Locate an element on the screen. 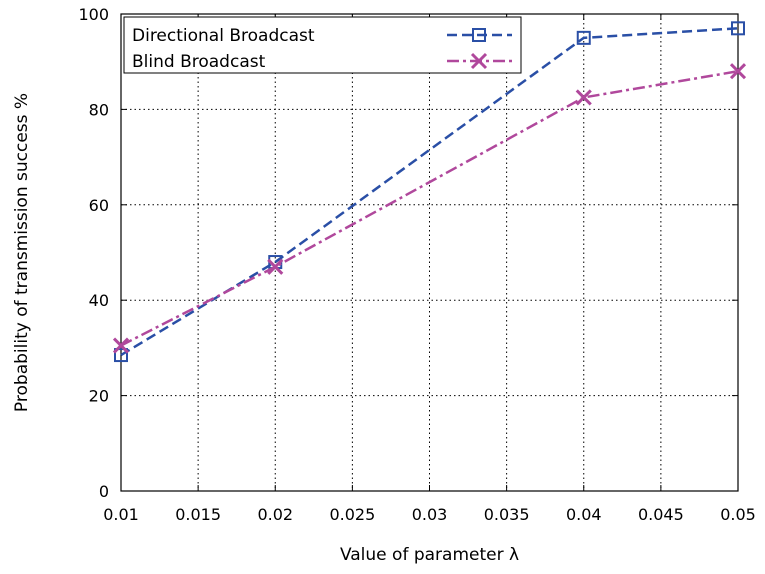 This screenshot has height=574, width=765. x-tick-label: 0.02 is located at coordinates (275, 514).